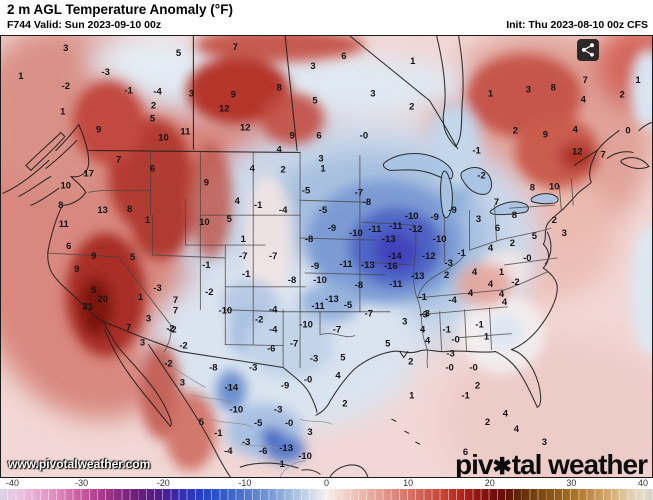  Describe the element at coordinates (102, 210) in the screenshot. I see `svg-text: 13` at that location.